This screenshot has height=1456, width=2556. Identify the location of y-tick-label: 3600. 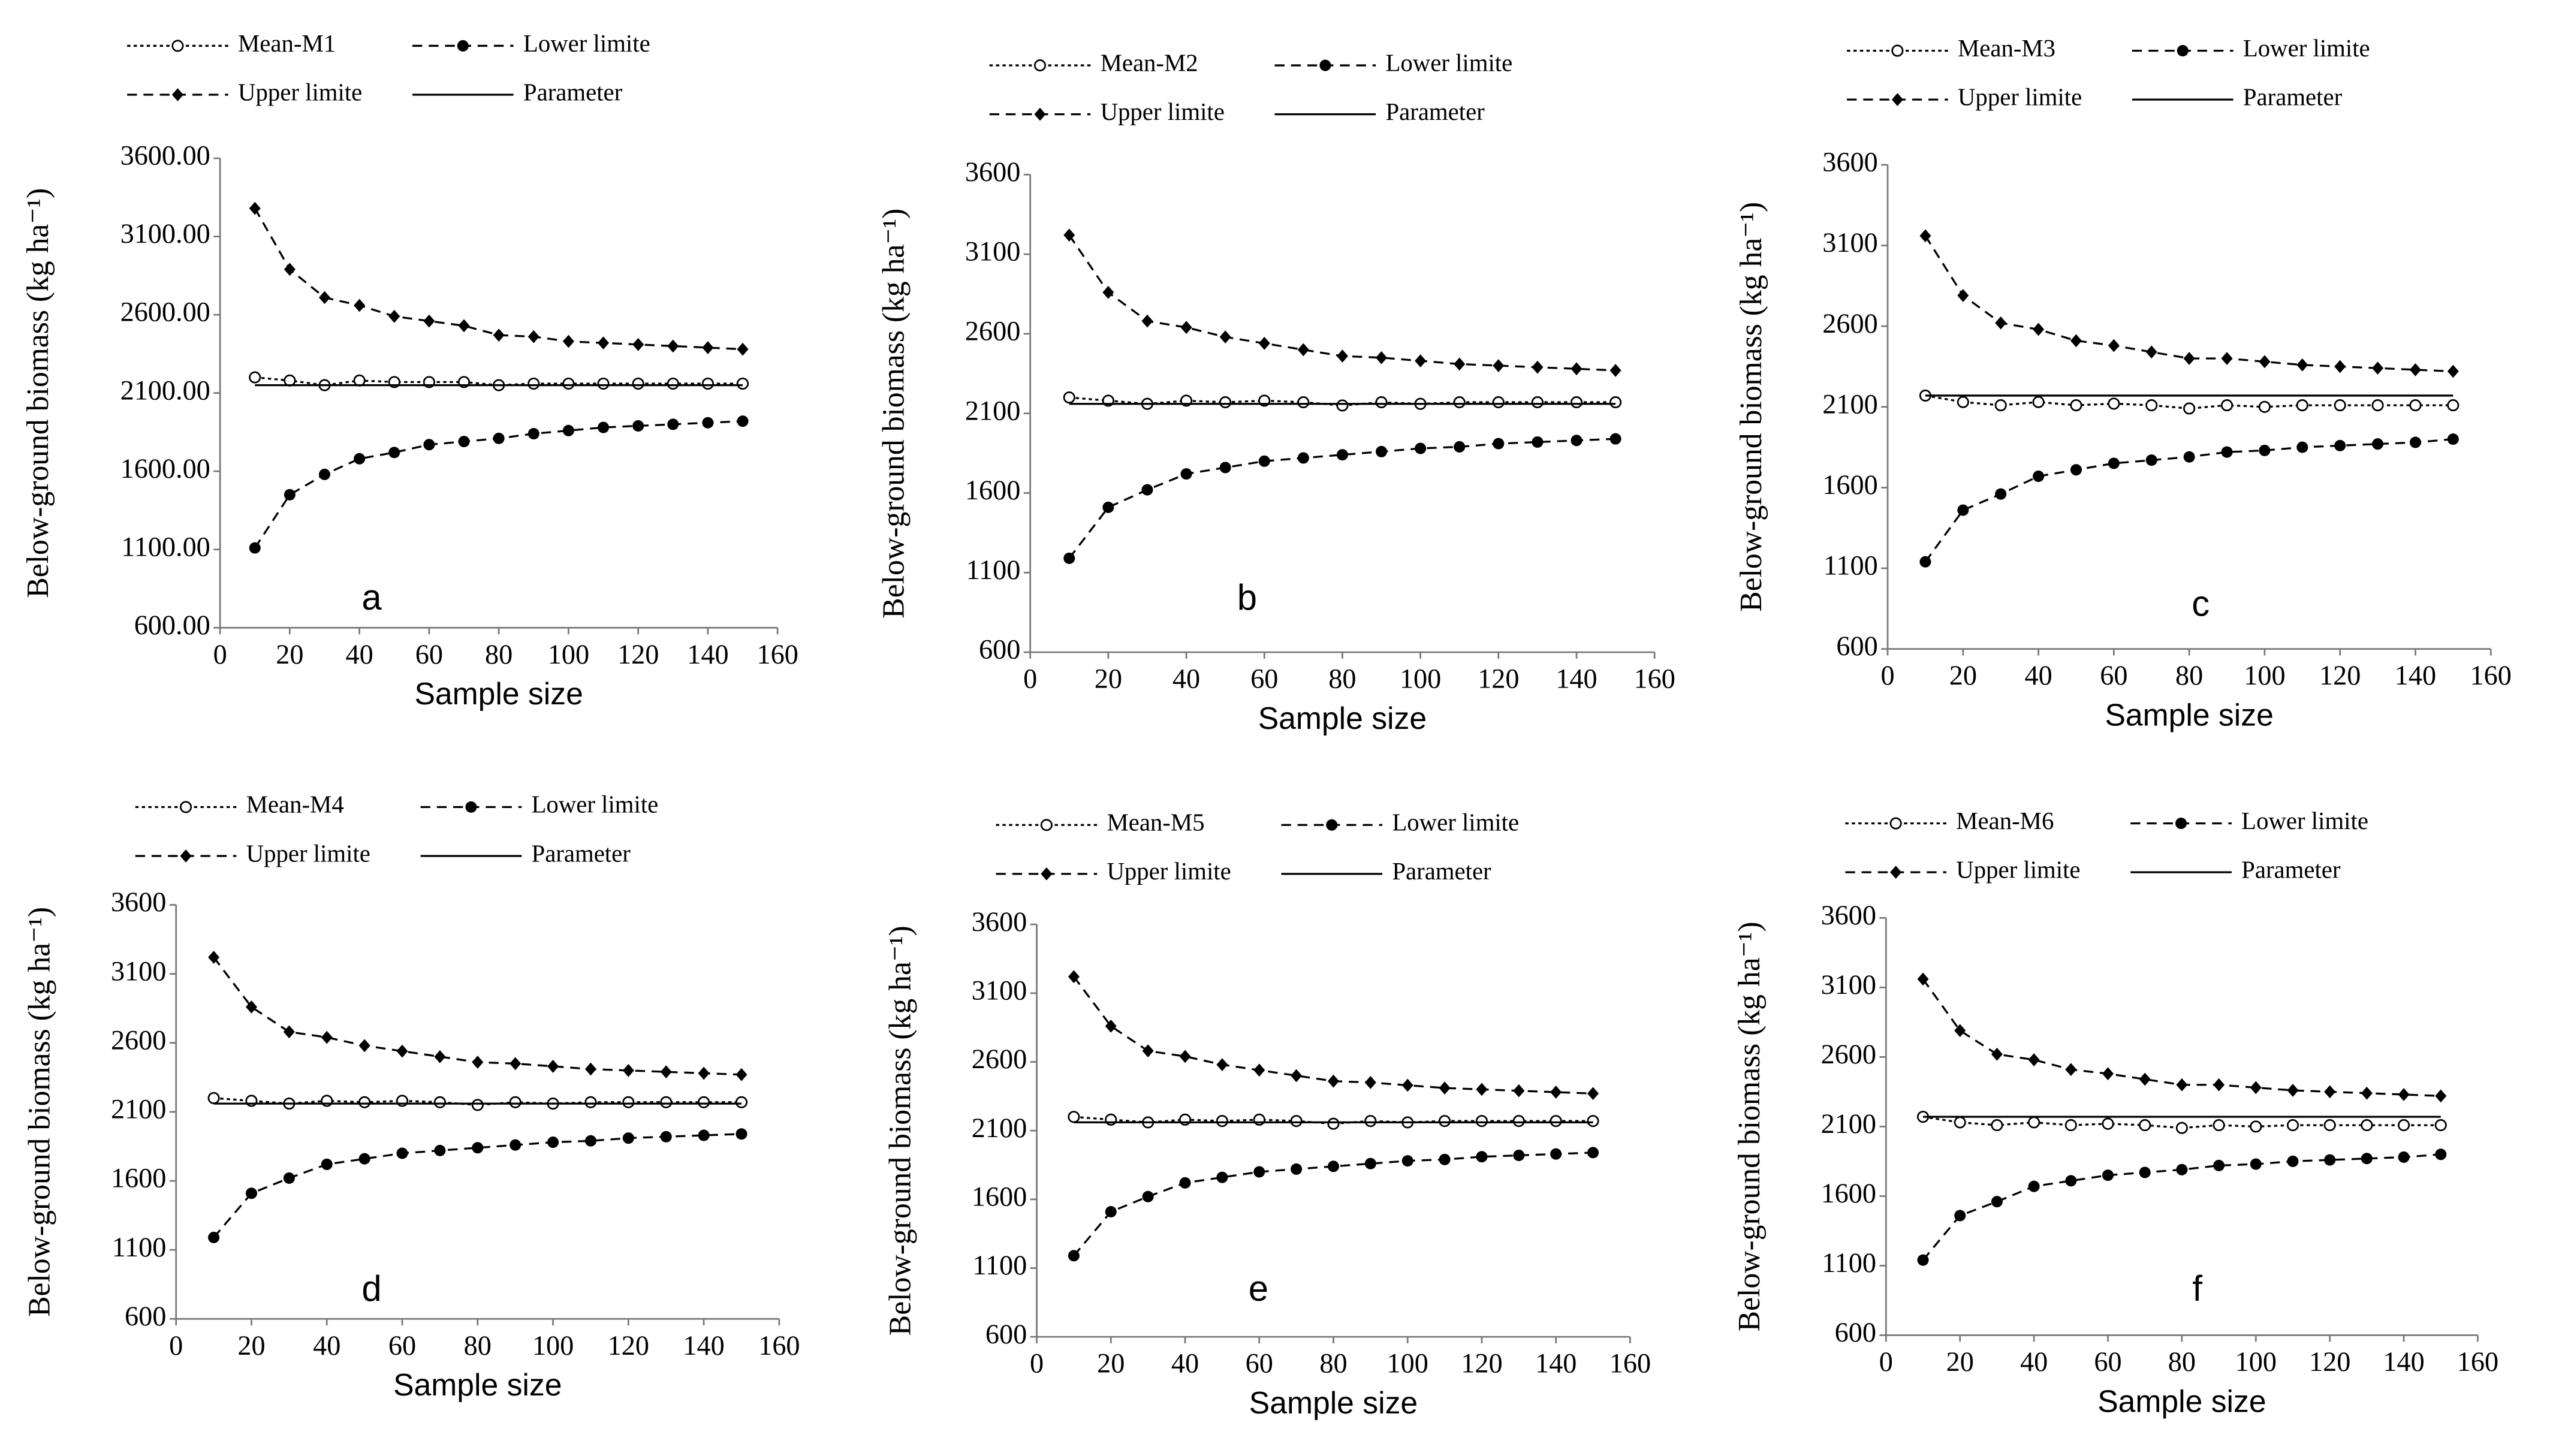
(993, 171).